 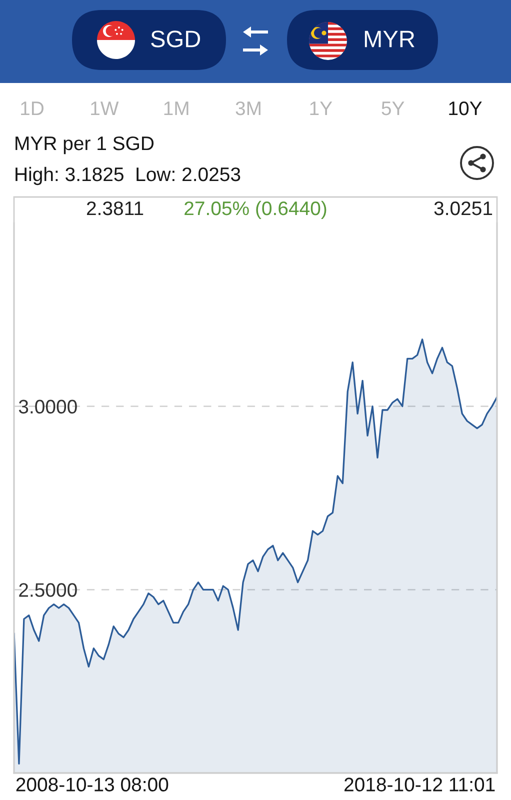 What do you see at coordinates (248, 108) in the screenshot?
I see `text: 3M` at bounding box center [248, 108].